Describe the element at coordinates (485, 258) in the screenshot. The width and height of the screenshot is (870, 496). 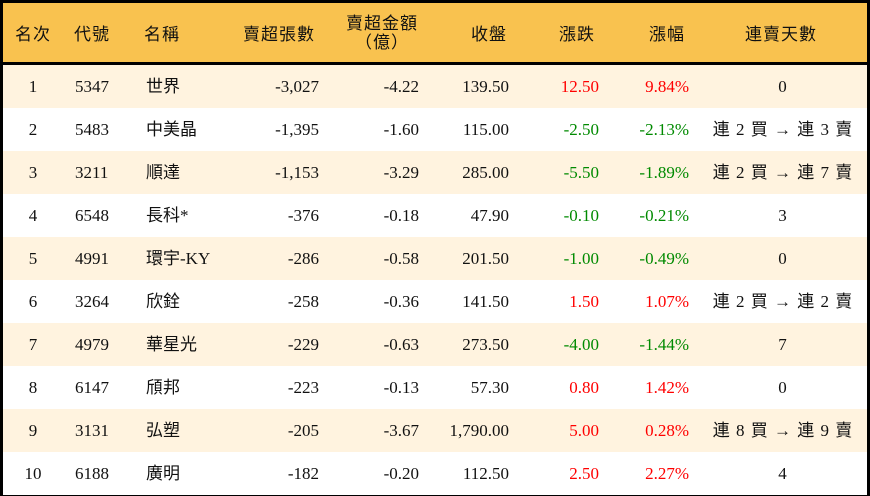
I see `close-price-cell: 201.50` at that location.